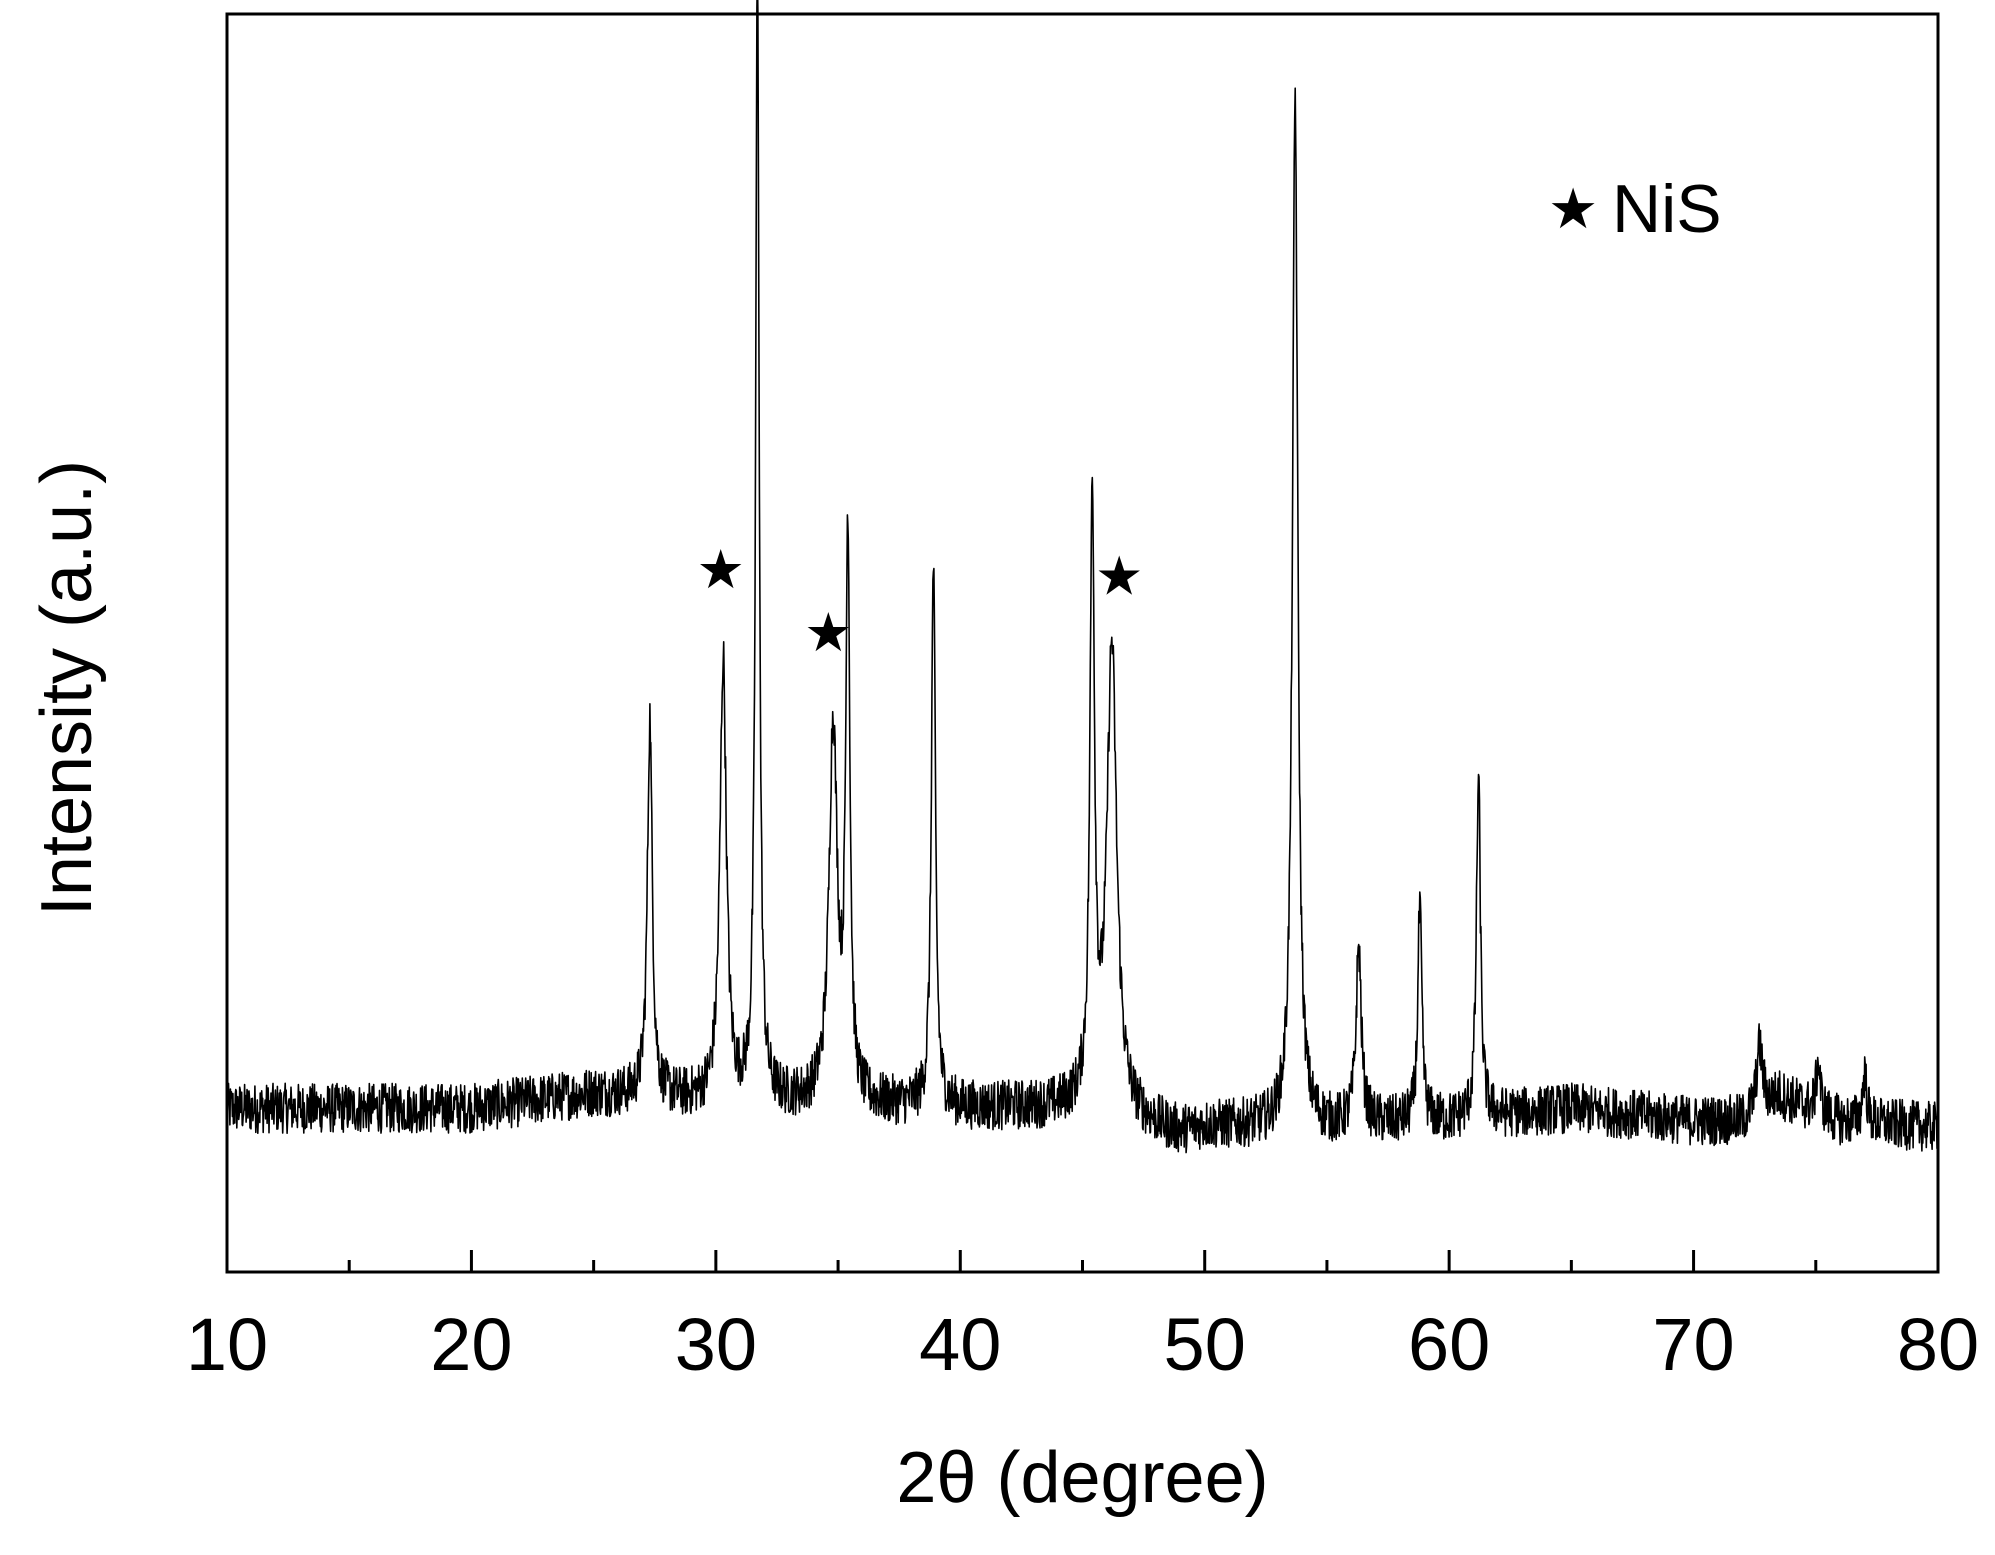 This screenshot has height=1555, width=1995. Describe the element at coordinates (1667, 209) in the screenshot. I see `legend-label: NiS` at that location.